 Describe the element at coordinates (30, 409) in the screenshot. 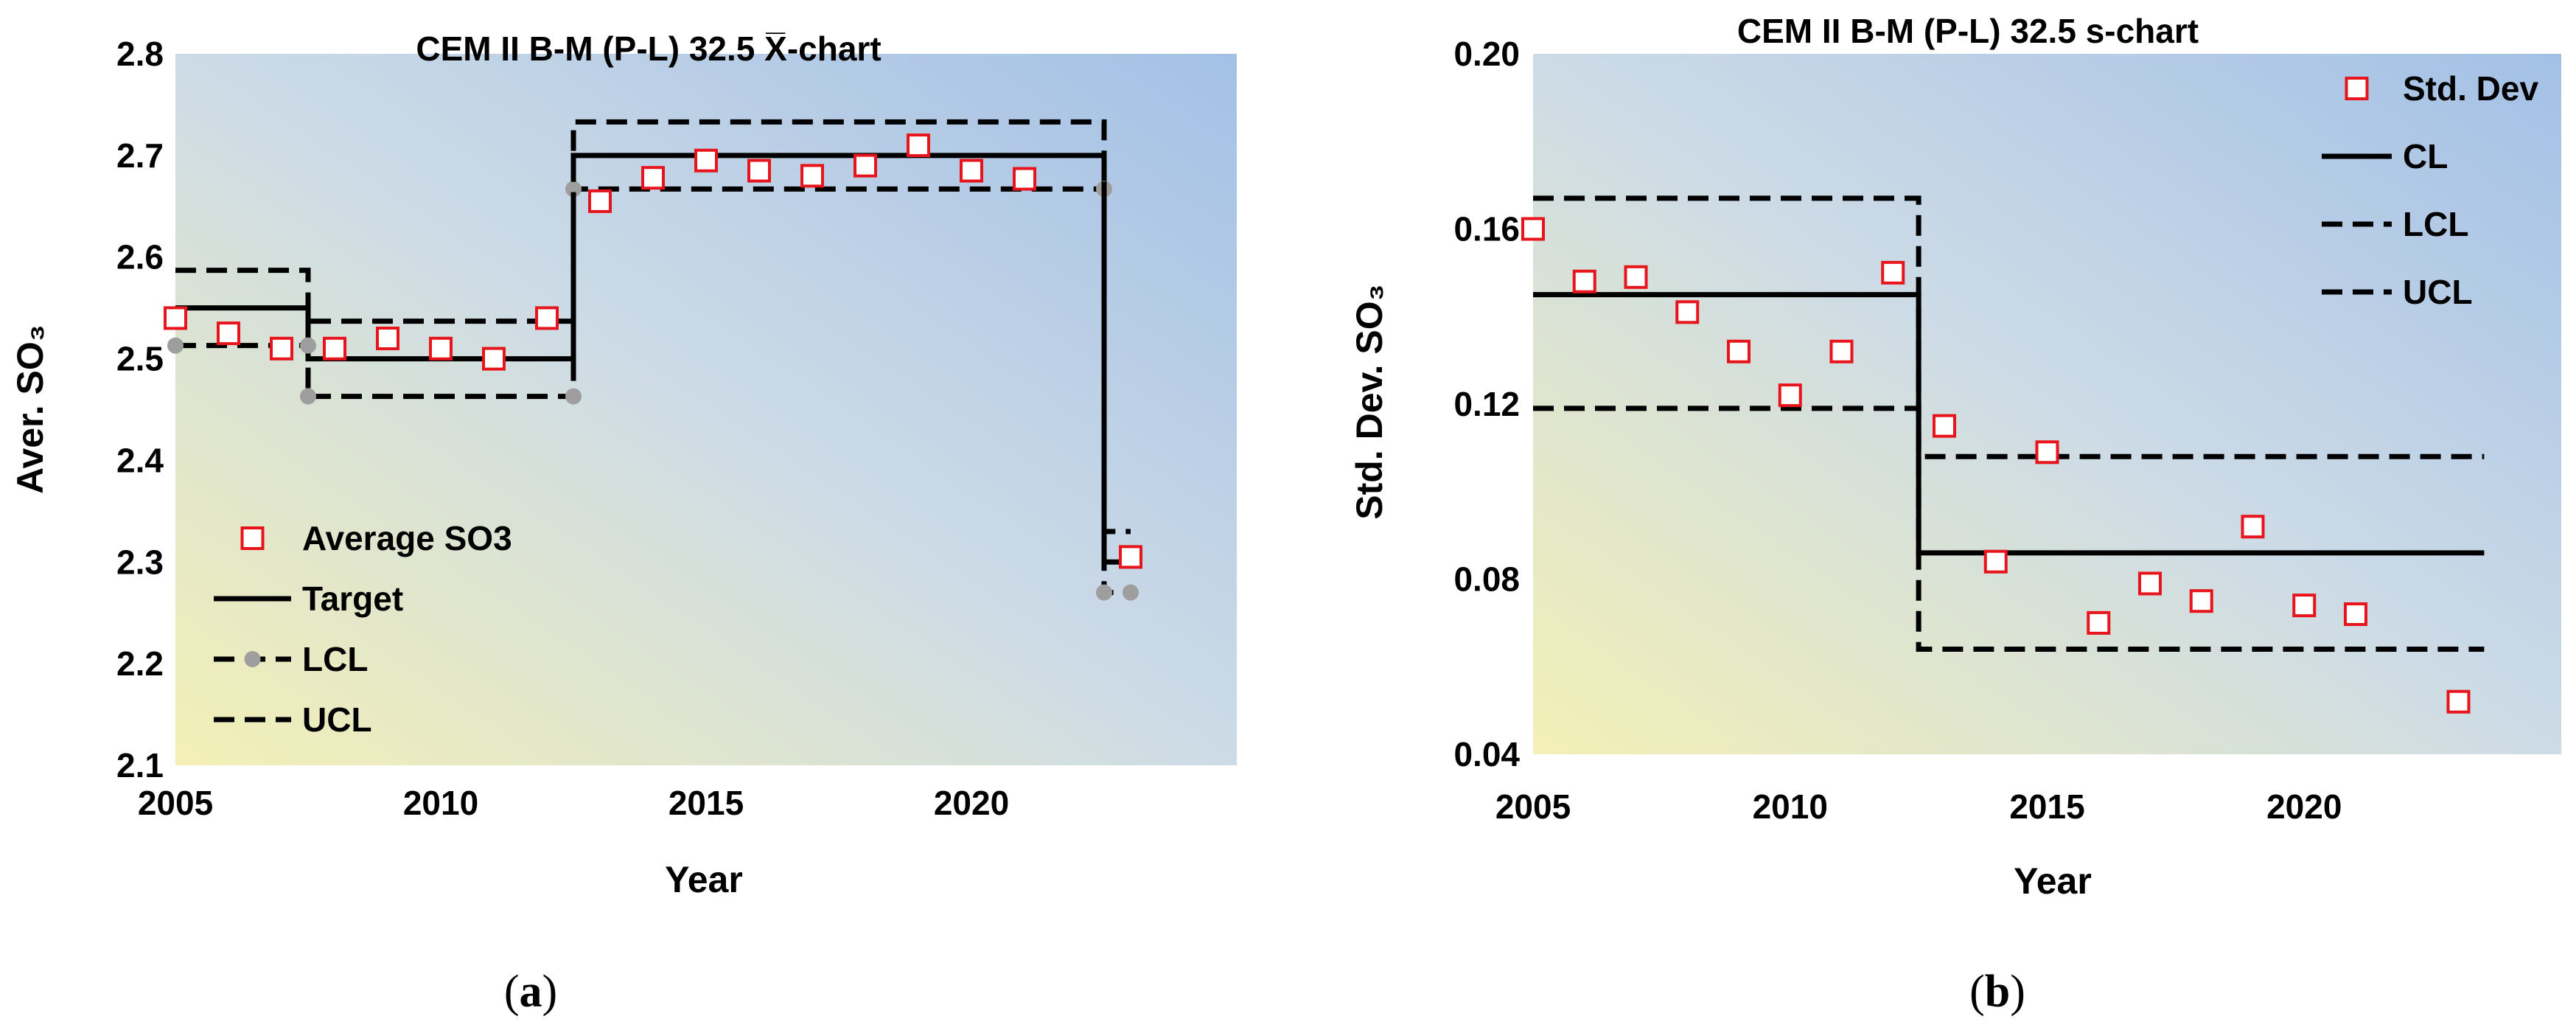

I see `y-axis-label-a: Aver. SO₃` at that location.